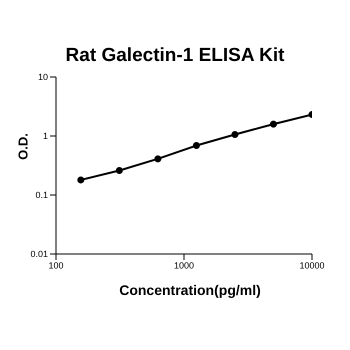 The height and width of the screenshot is (350, 350). I want to click on x-axis-title: Concentration(pg/ml), so click(190, 290).